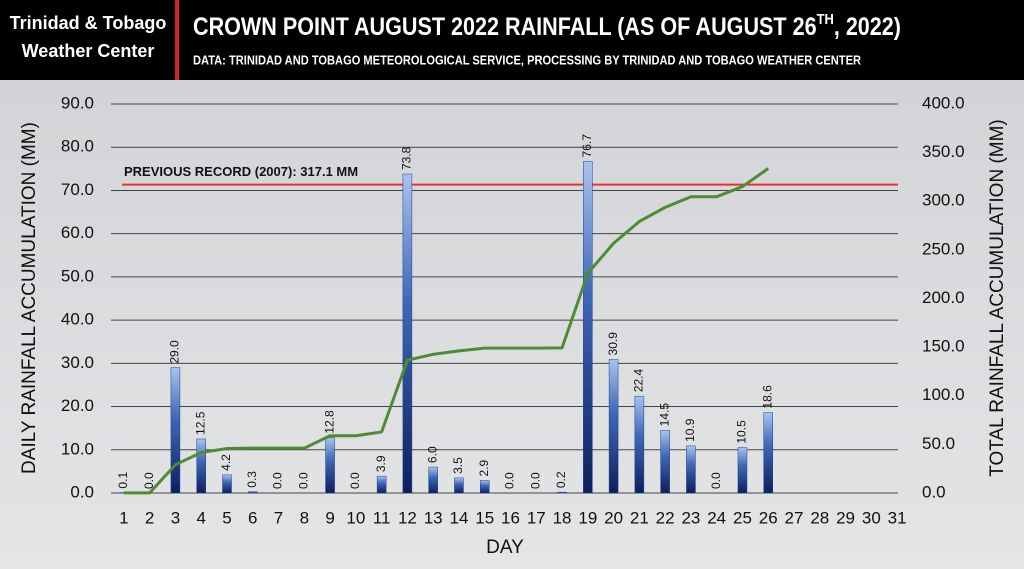  I want to click on x-tick-label: 9, so click(329, 517).